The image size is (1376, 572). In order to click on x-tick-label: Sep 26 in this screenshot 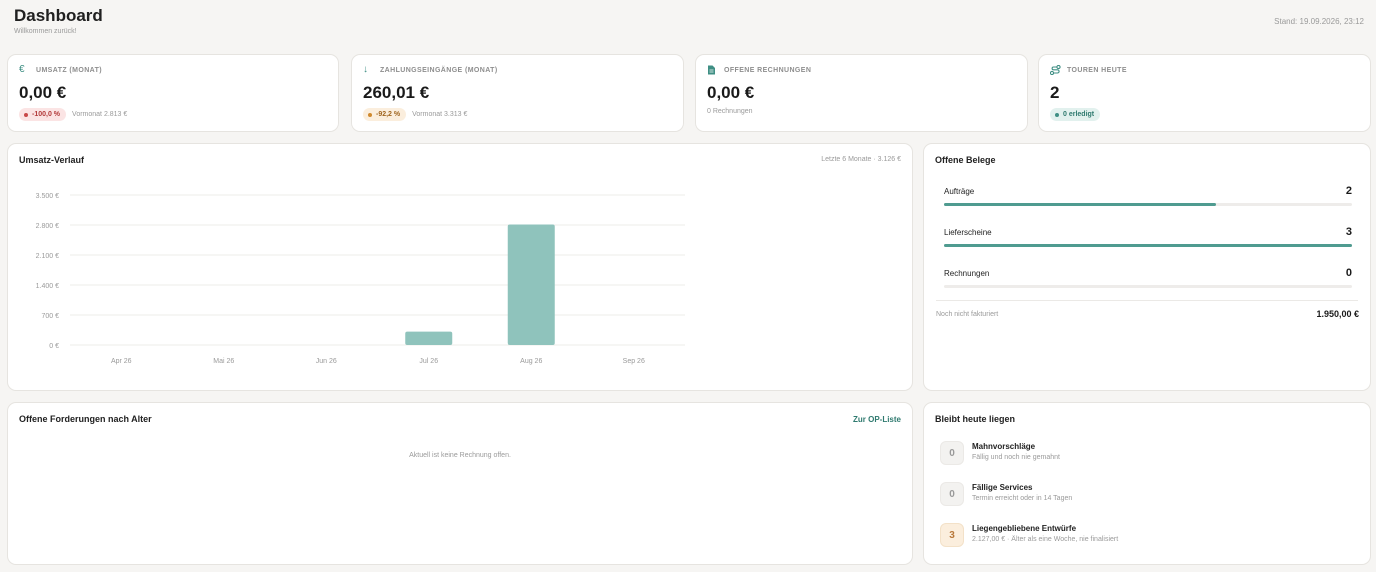, I will do `click(634, 361)`.